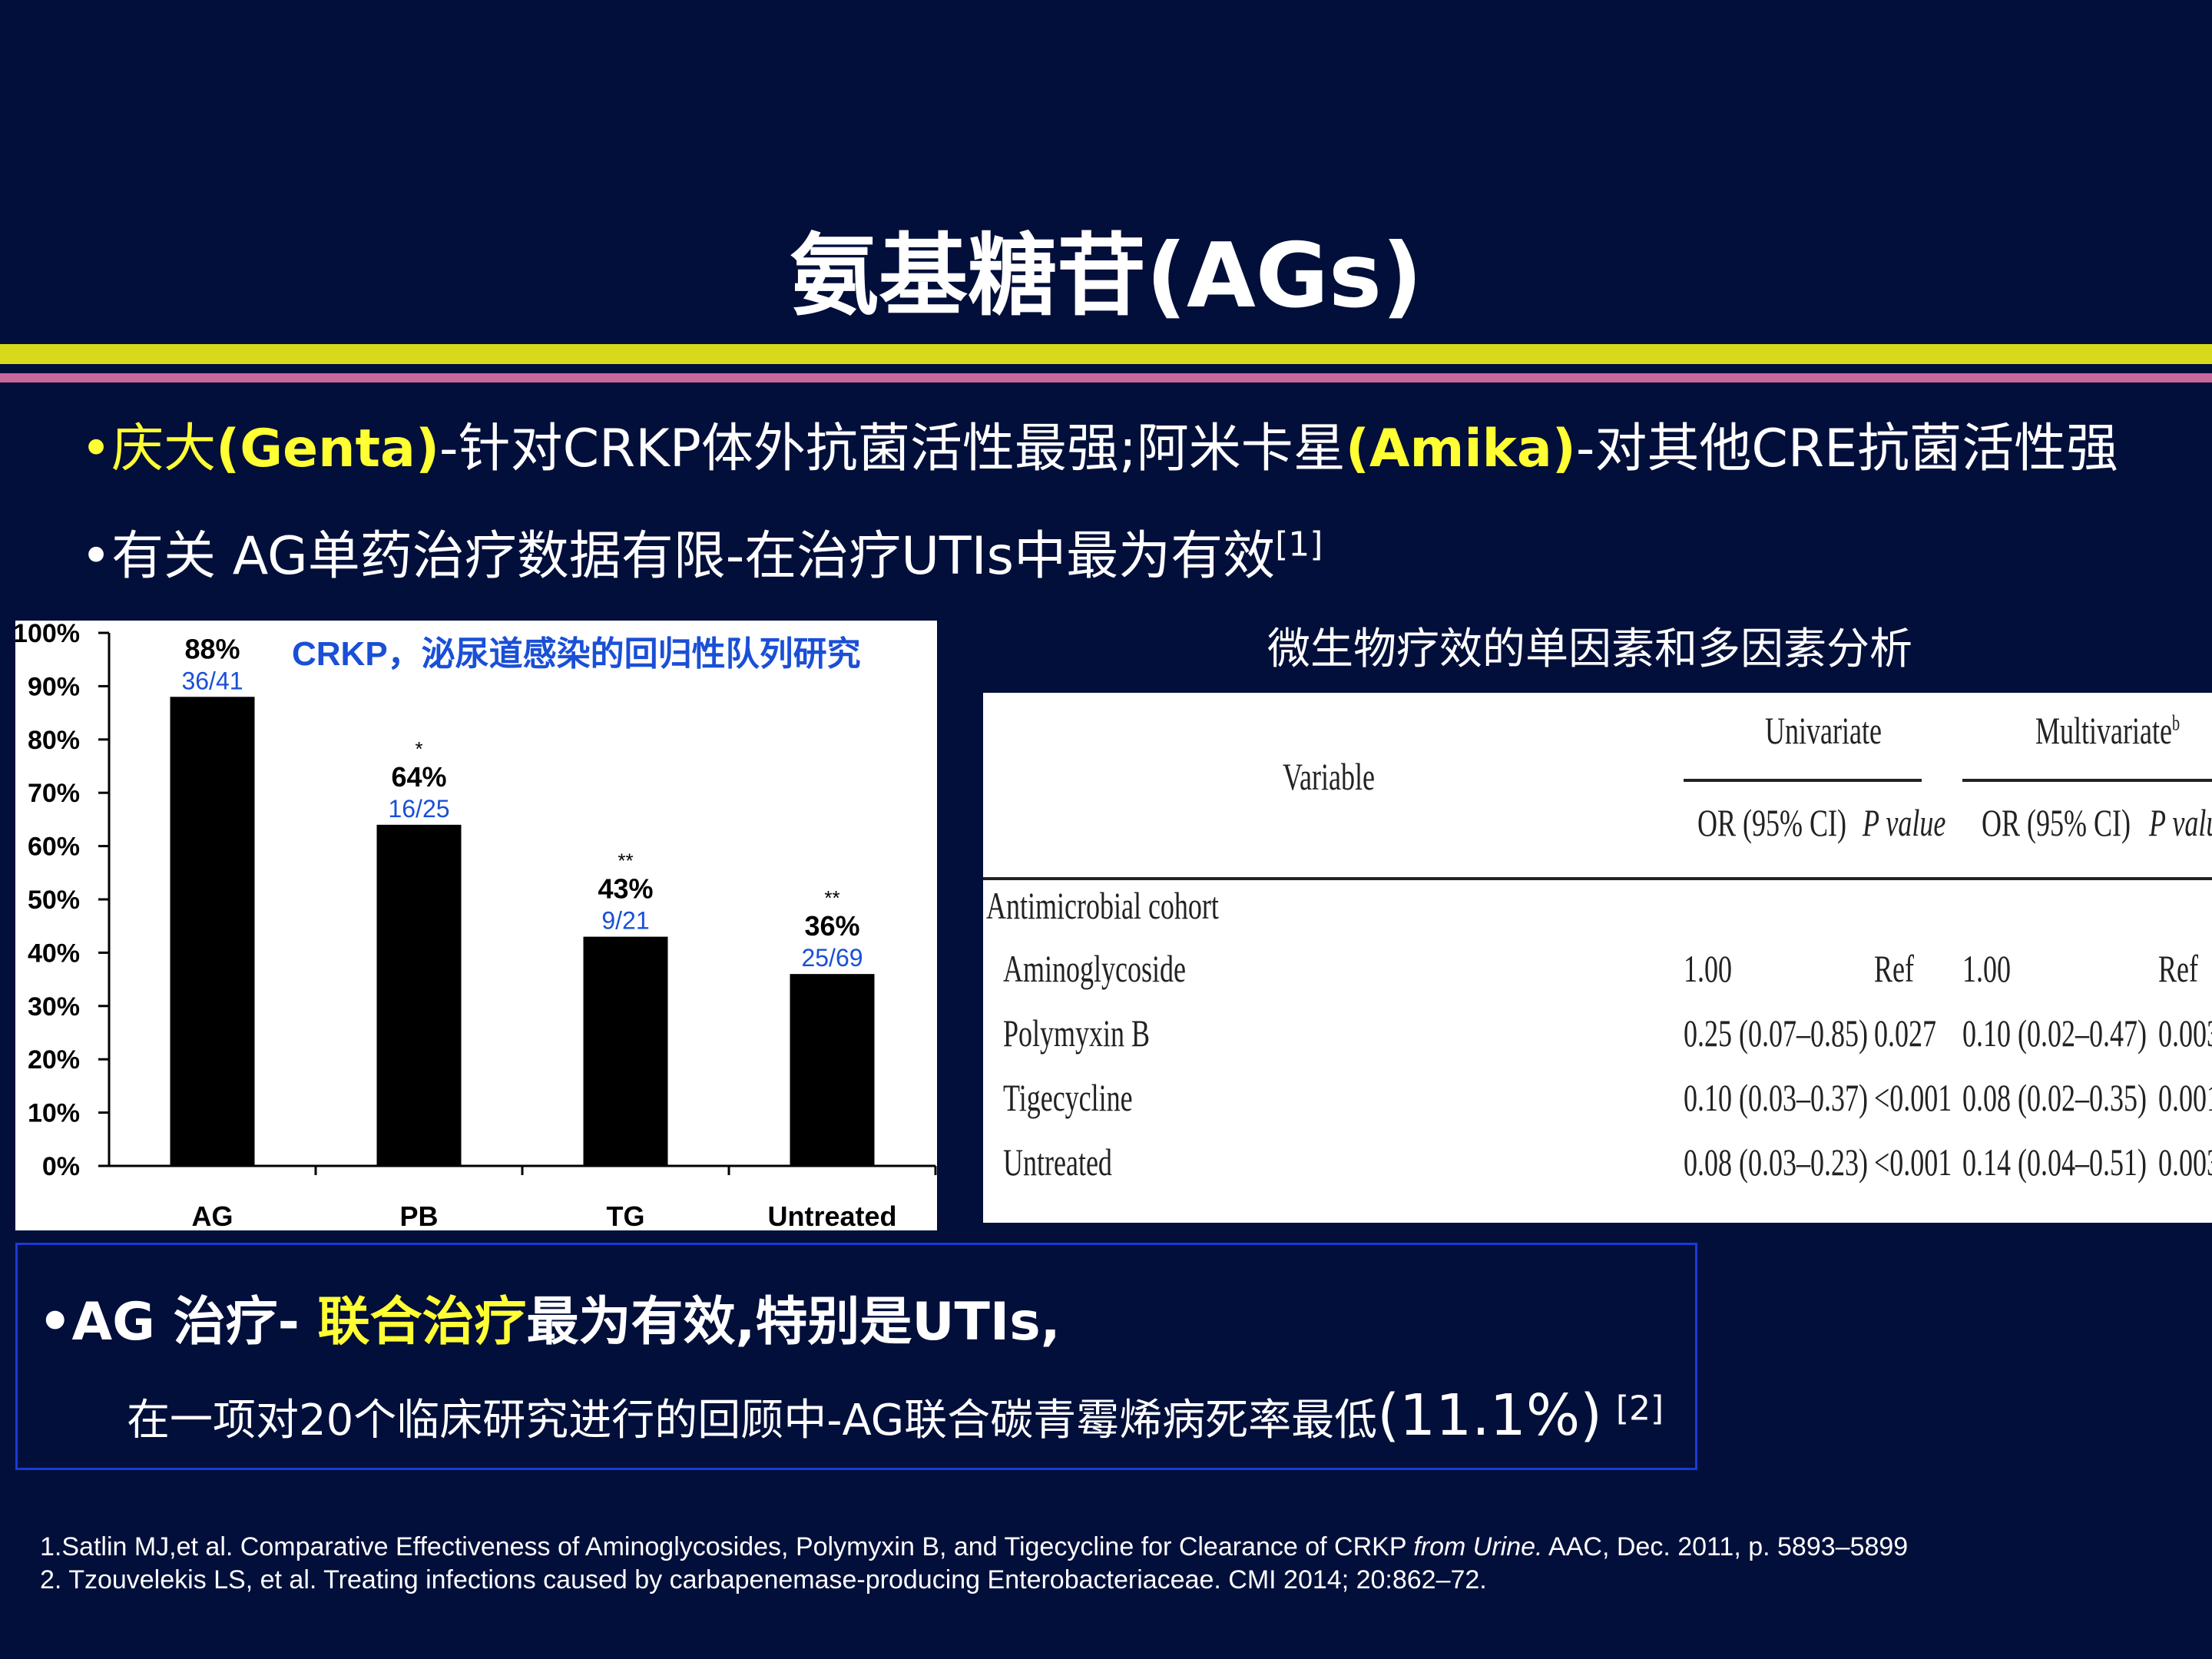 The width and height of the screenshot is (2212, 1659). What do you see at coordinates (54, 1060) in the screenshot?
I see `y-tick-label: 20%` at bounding box center [54, 1060].